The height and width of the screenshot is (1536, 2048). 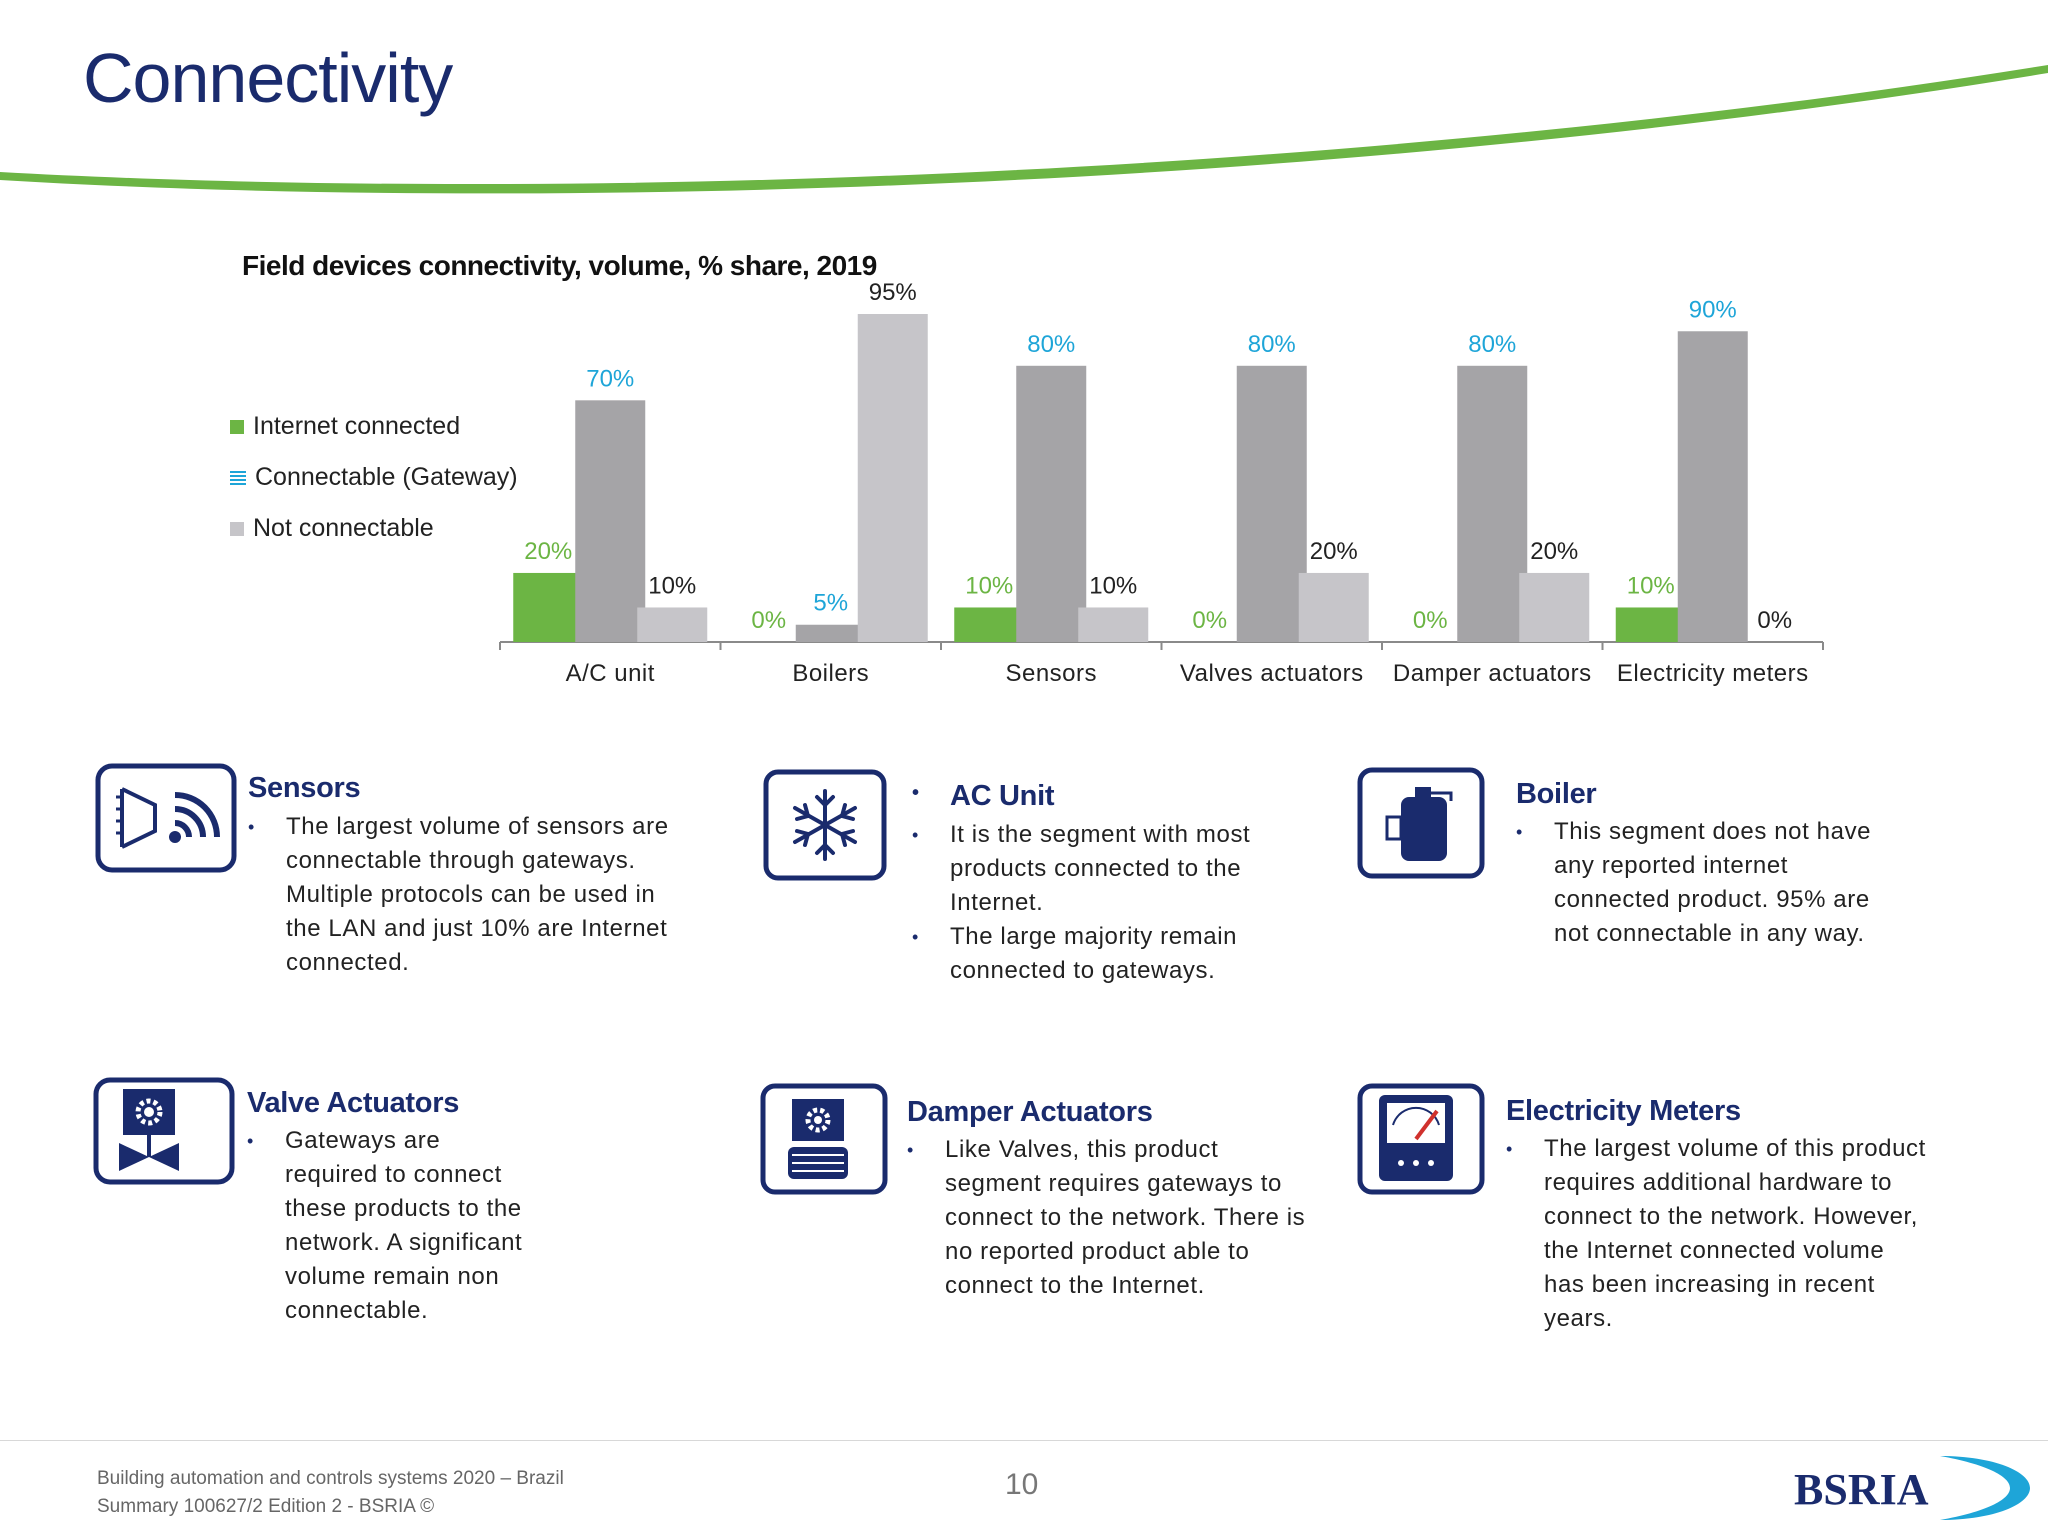 I want to click on page-title: Connectivity, so click(x=268, y=78).